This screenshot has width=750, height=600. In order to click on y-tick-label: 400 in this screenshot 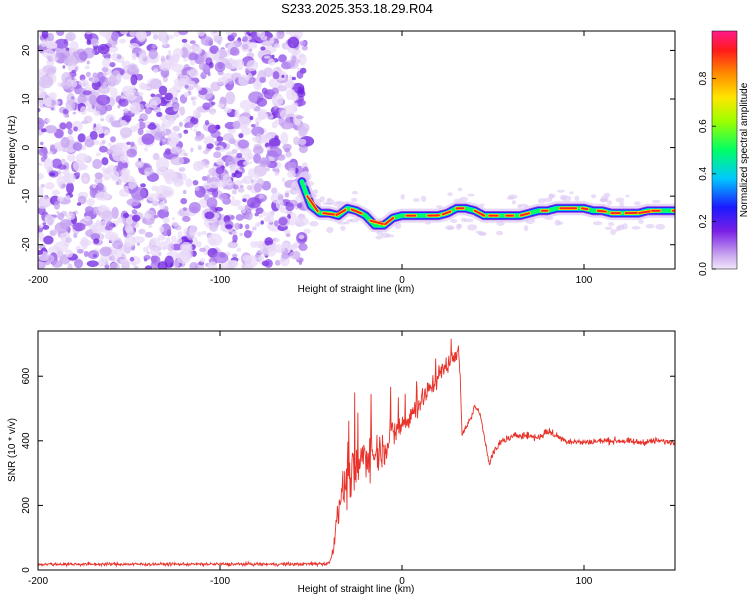, I will do `click(26, 440)`.